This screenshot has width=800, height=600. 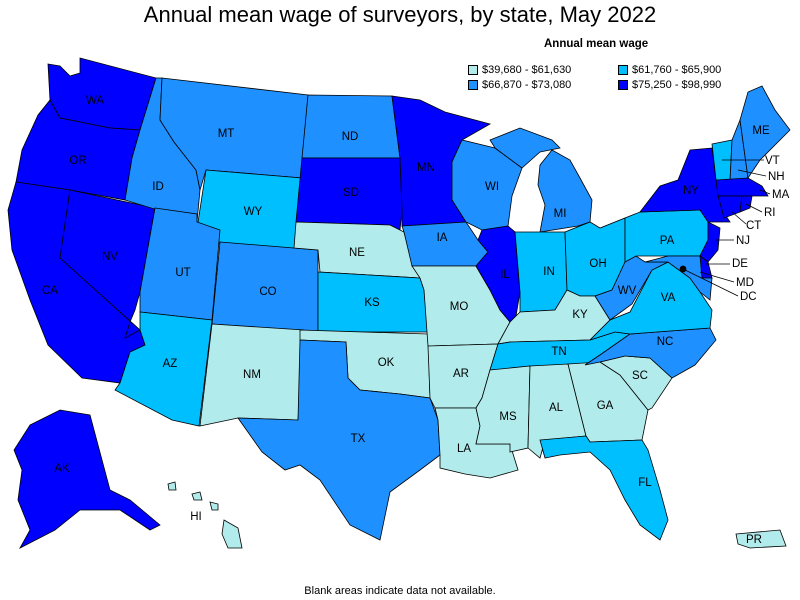 I want to click on label-ne: NE, so click(x=357, y=253).